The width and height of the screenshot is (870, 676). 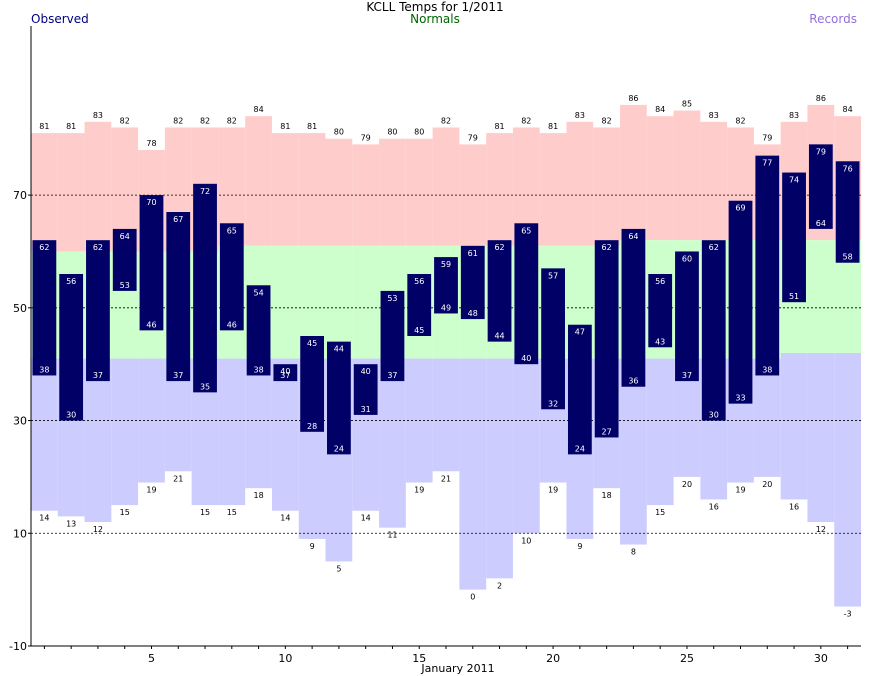 What do you see at coordinates (339, 132) in the screenshot?
I see `record-high-label: 80` at bounding box center [339, 132].